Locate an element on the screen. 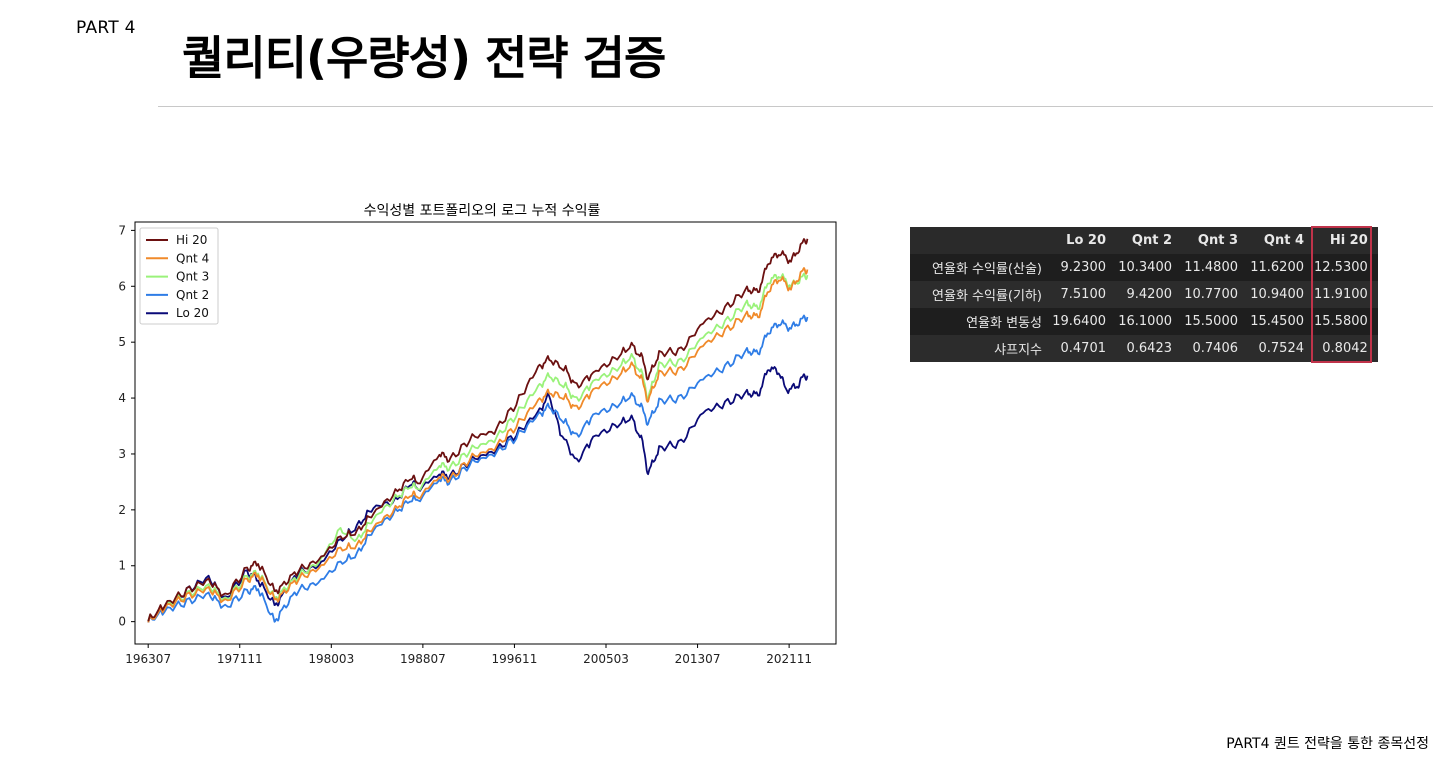 This screenshot has height=759, width=1433. x-tick-label: 199611 is located at coordinates (515, 659).